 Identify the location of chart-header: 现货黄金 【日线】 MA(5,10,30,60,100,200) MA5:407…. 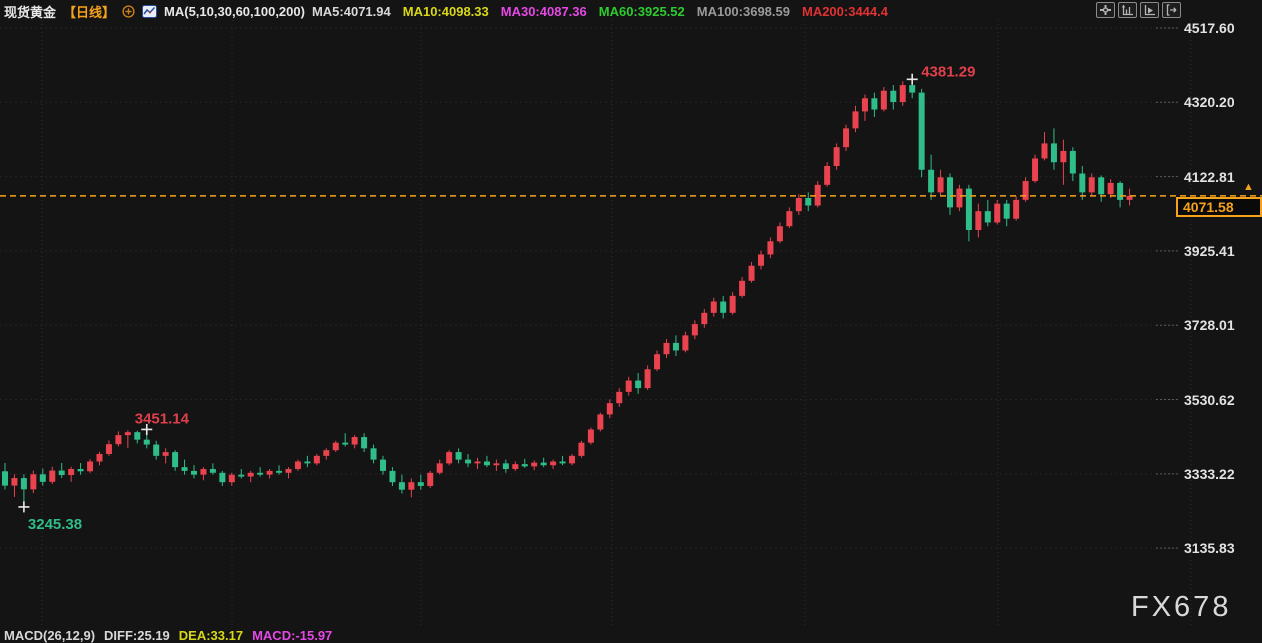
(446, 11).